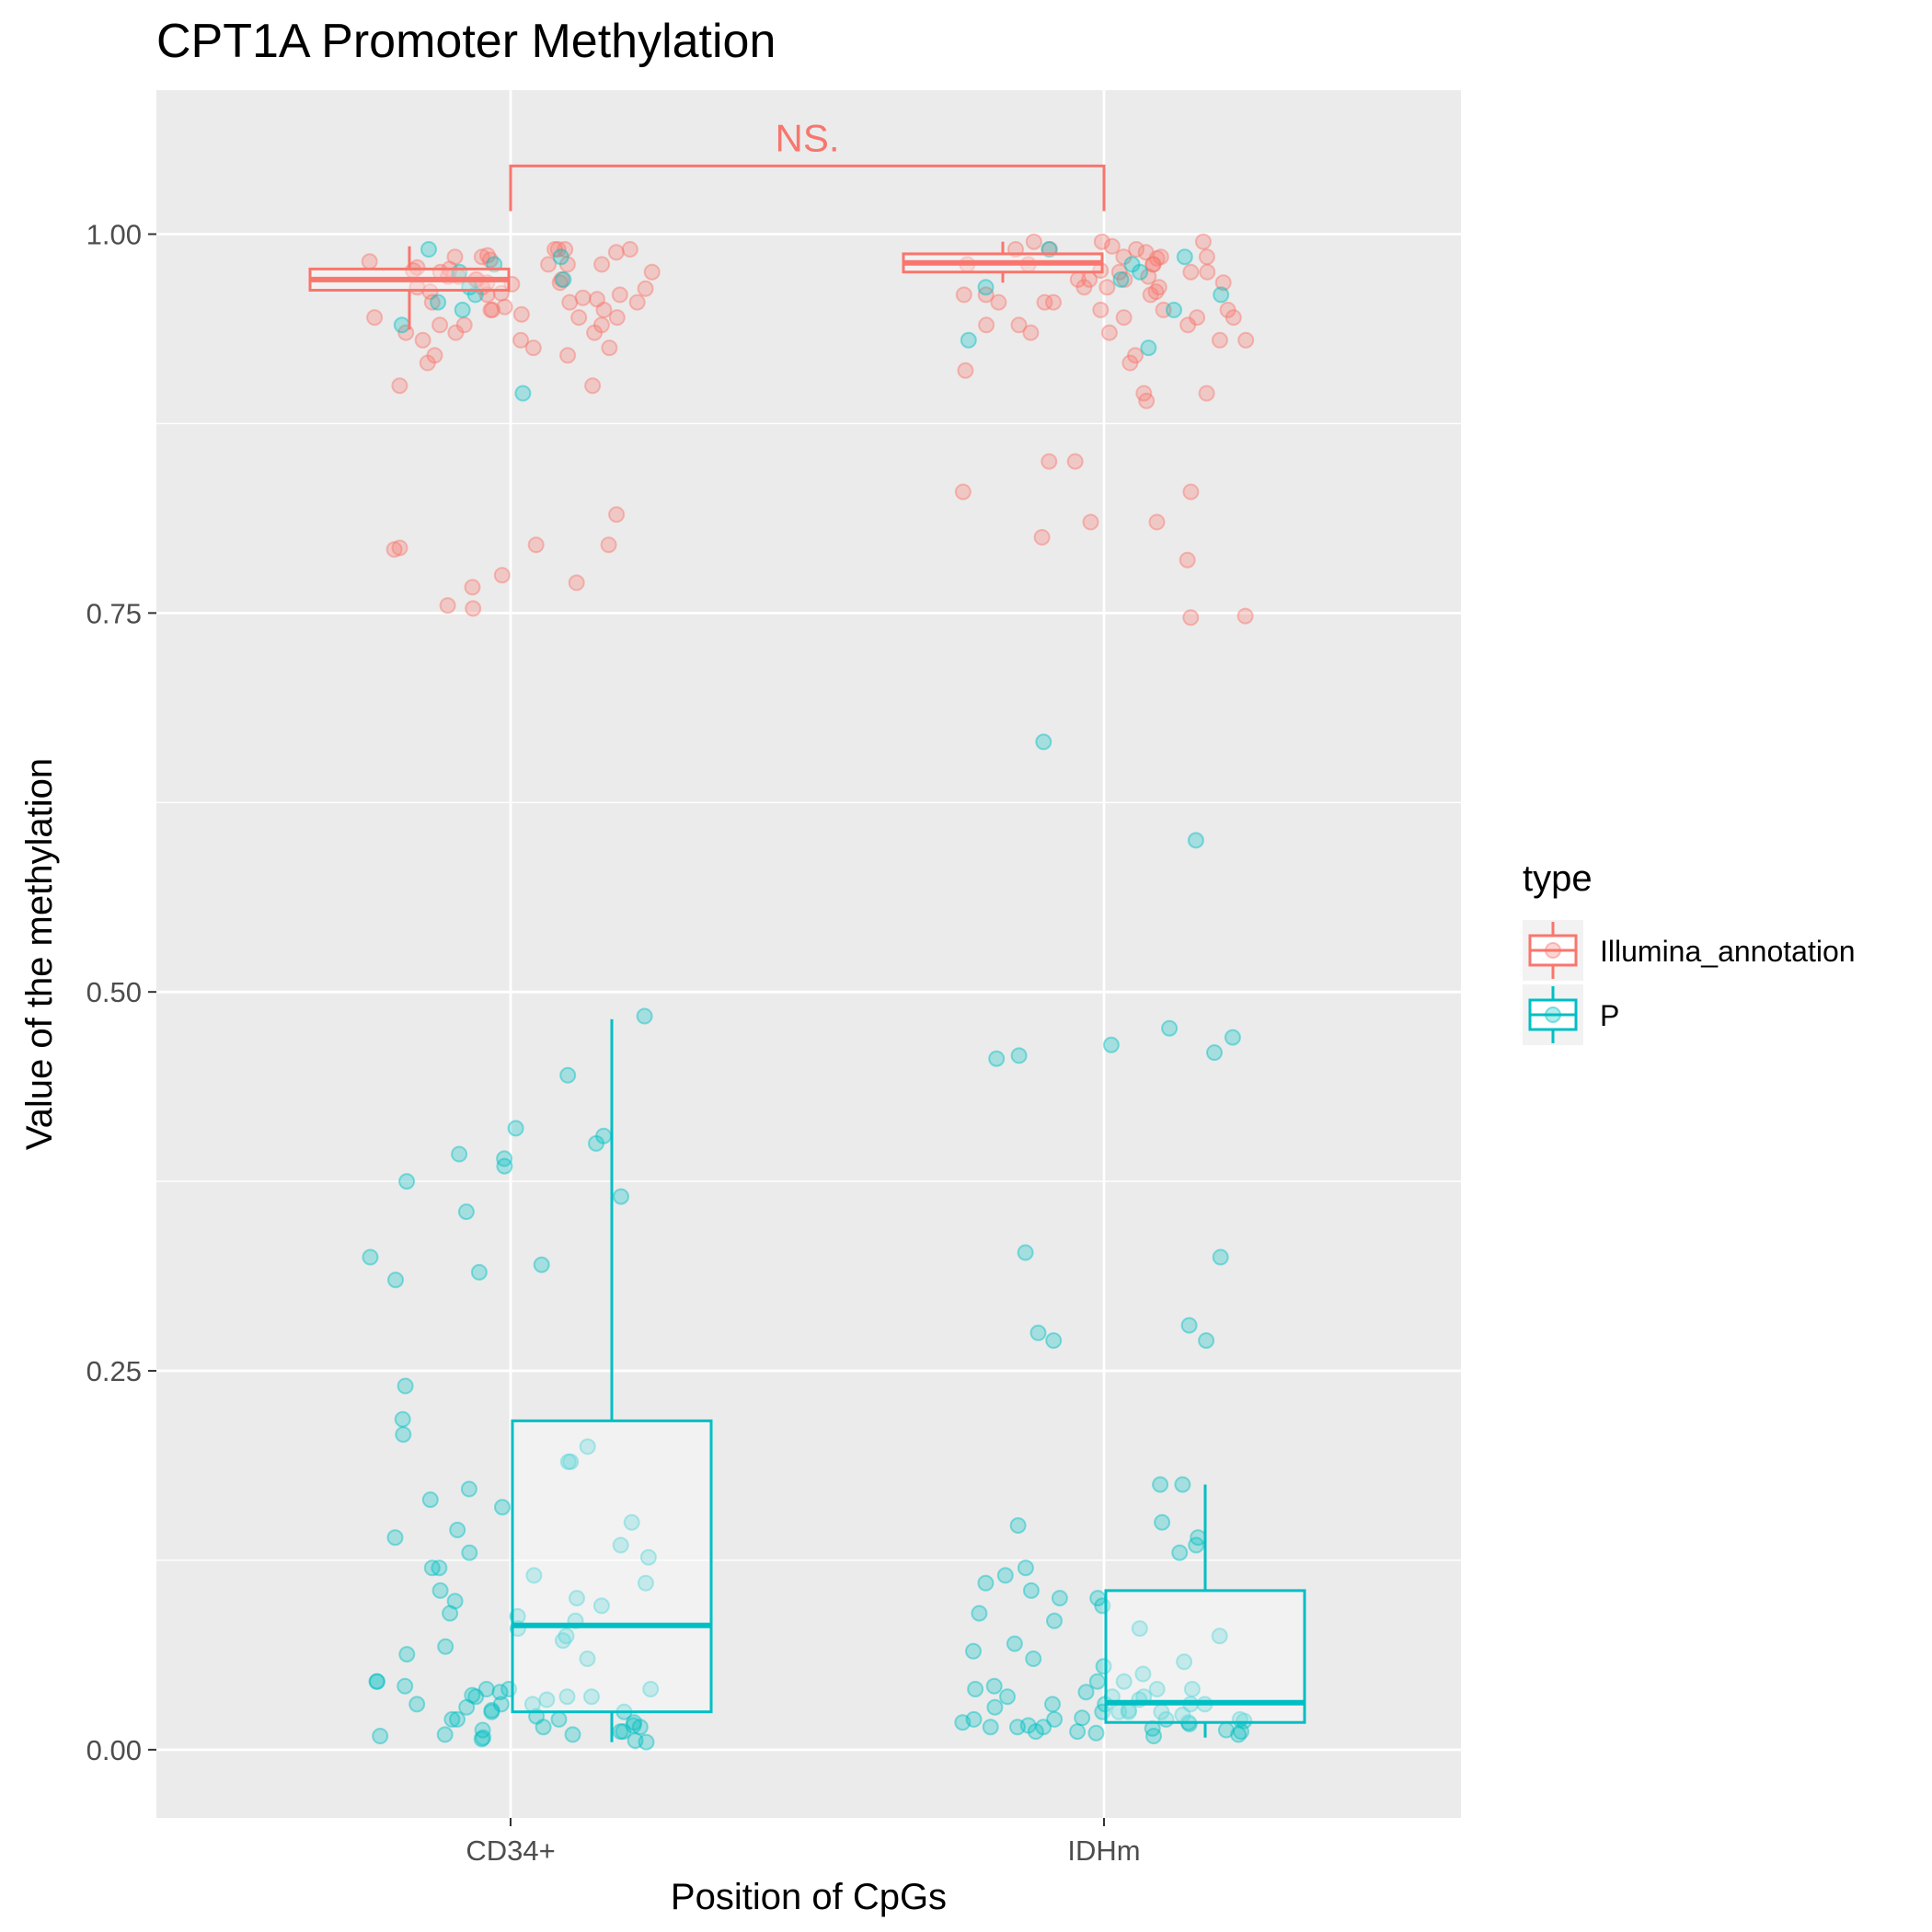 This screenshot has height=1932, width=1932. I want to click on y-axis-title: Value of the methylation, so click(39, 954).